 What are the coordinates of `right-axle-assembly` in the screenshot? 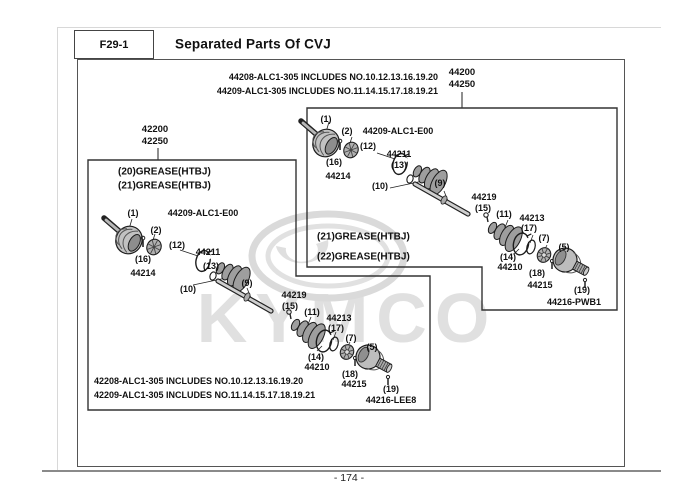 It's located at (447, 204).